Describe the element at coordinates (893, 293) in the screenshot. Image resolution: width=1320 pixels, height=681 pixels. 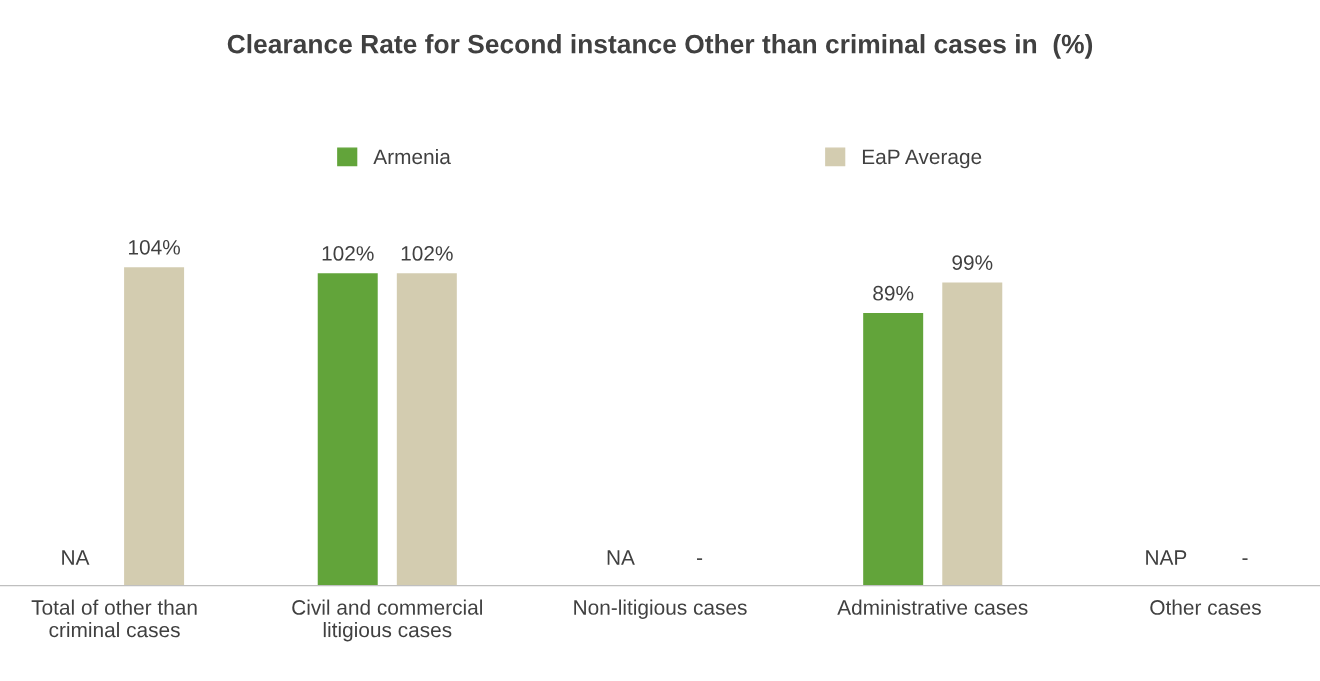
I see `data-label: 89%` at that location.